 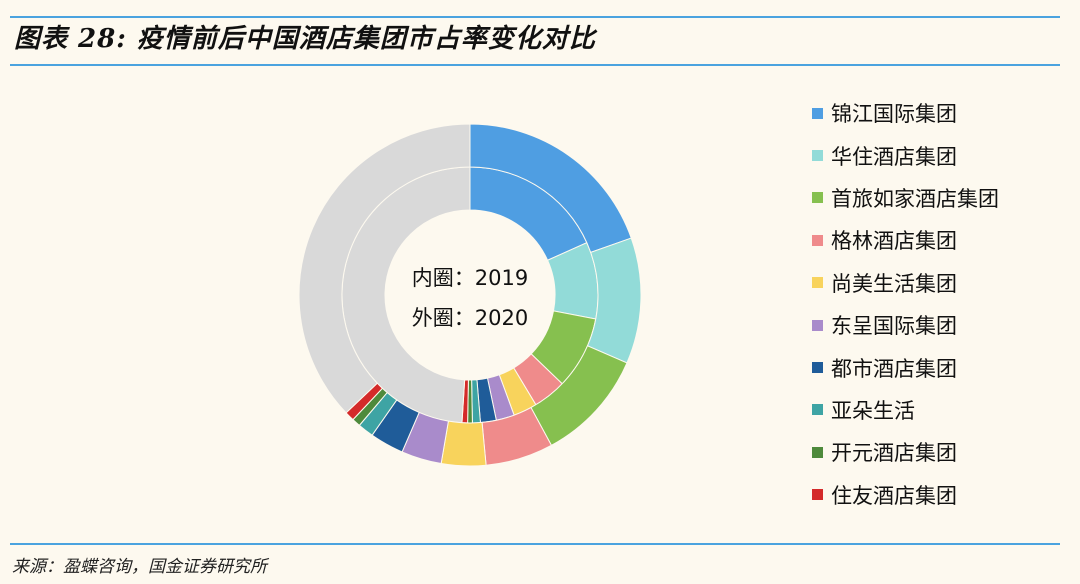 I want to click on legend-label: 住友酒店集团, so click(x=894, y=495).